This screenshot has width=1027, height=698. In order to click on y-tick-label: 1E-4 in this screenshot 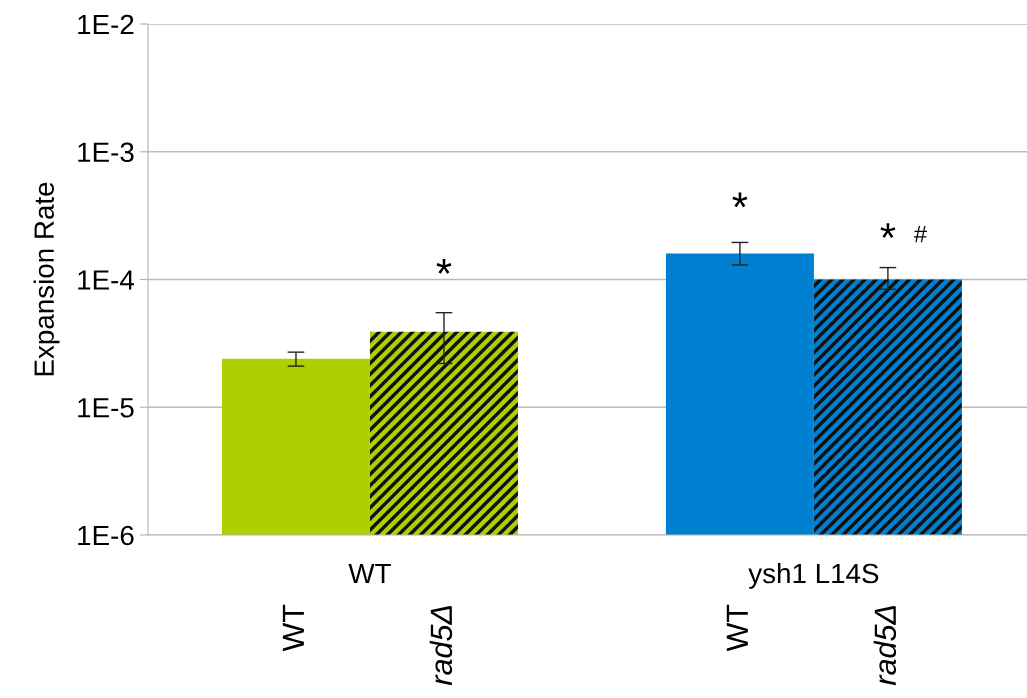, I will do `click(106, 280)`.